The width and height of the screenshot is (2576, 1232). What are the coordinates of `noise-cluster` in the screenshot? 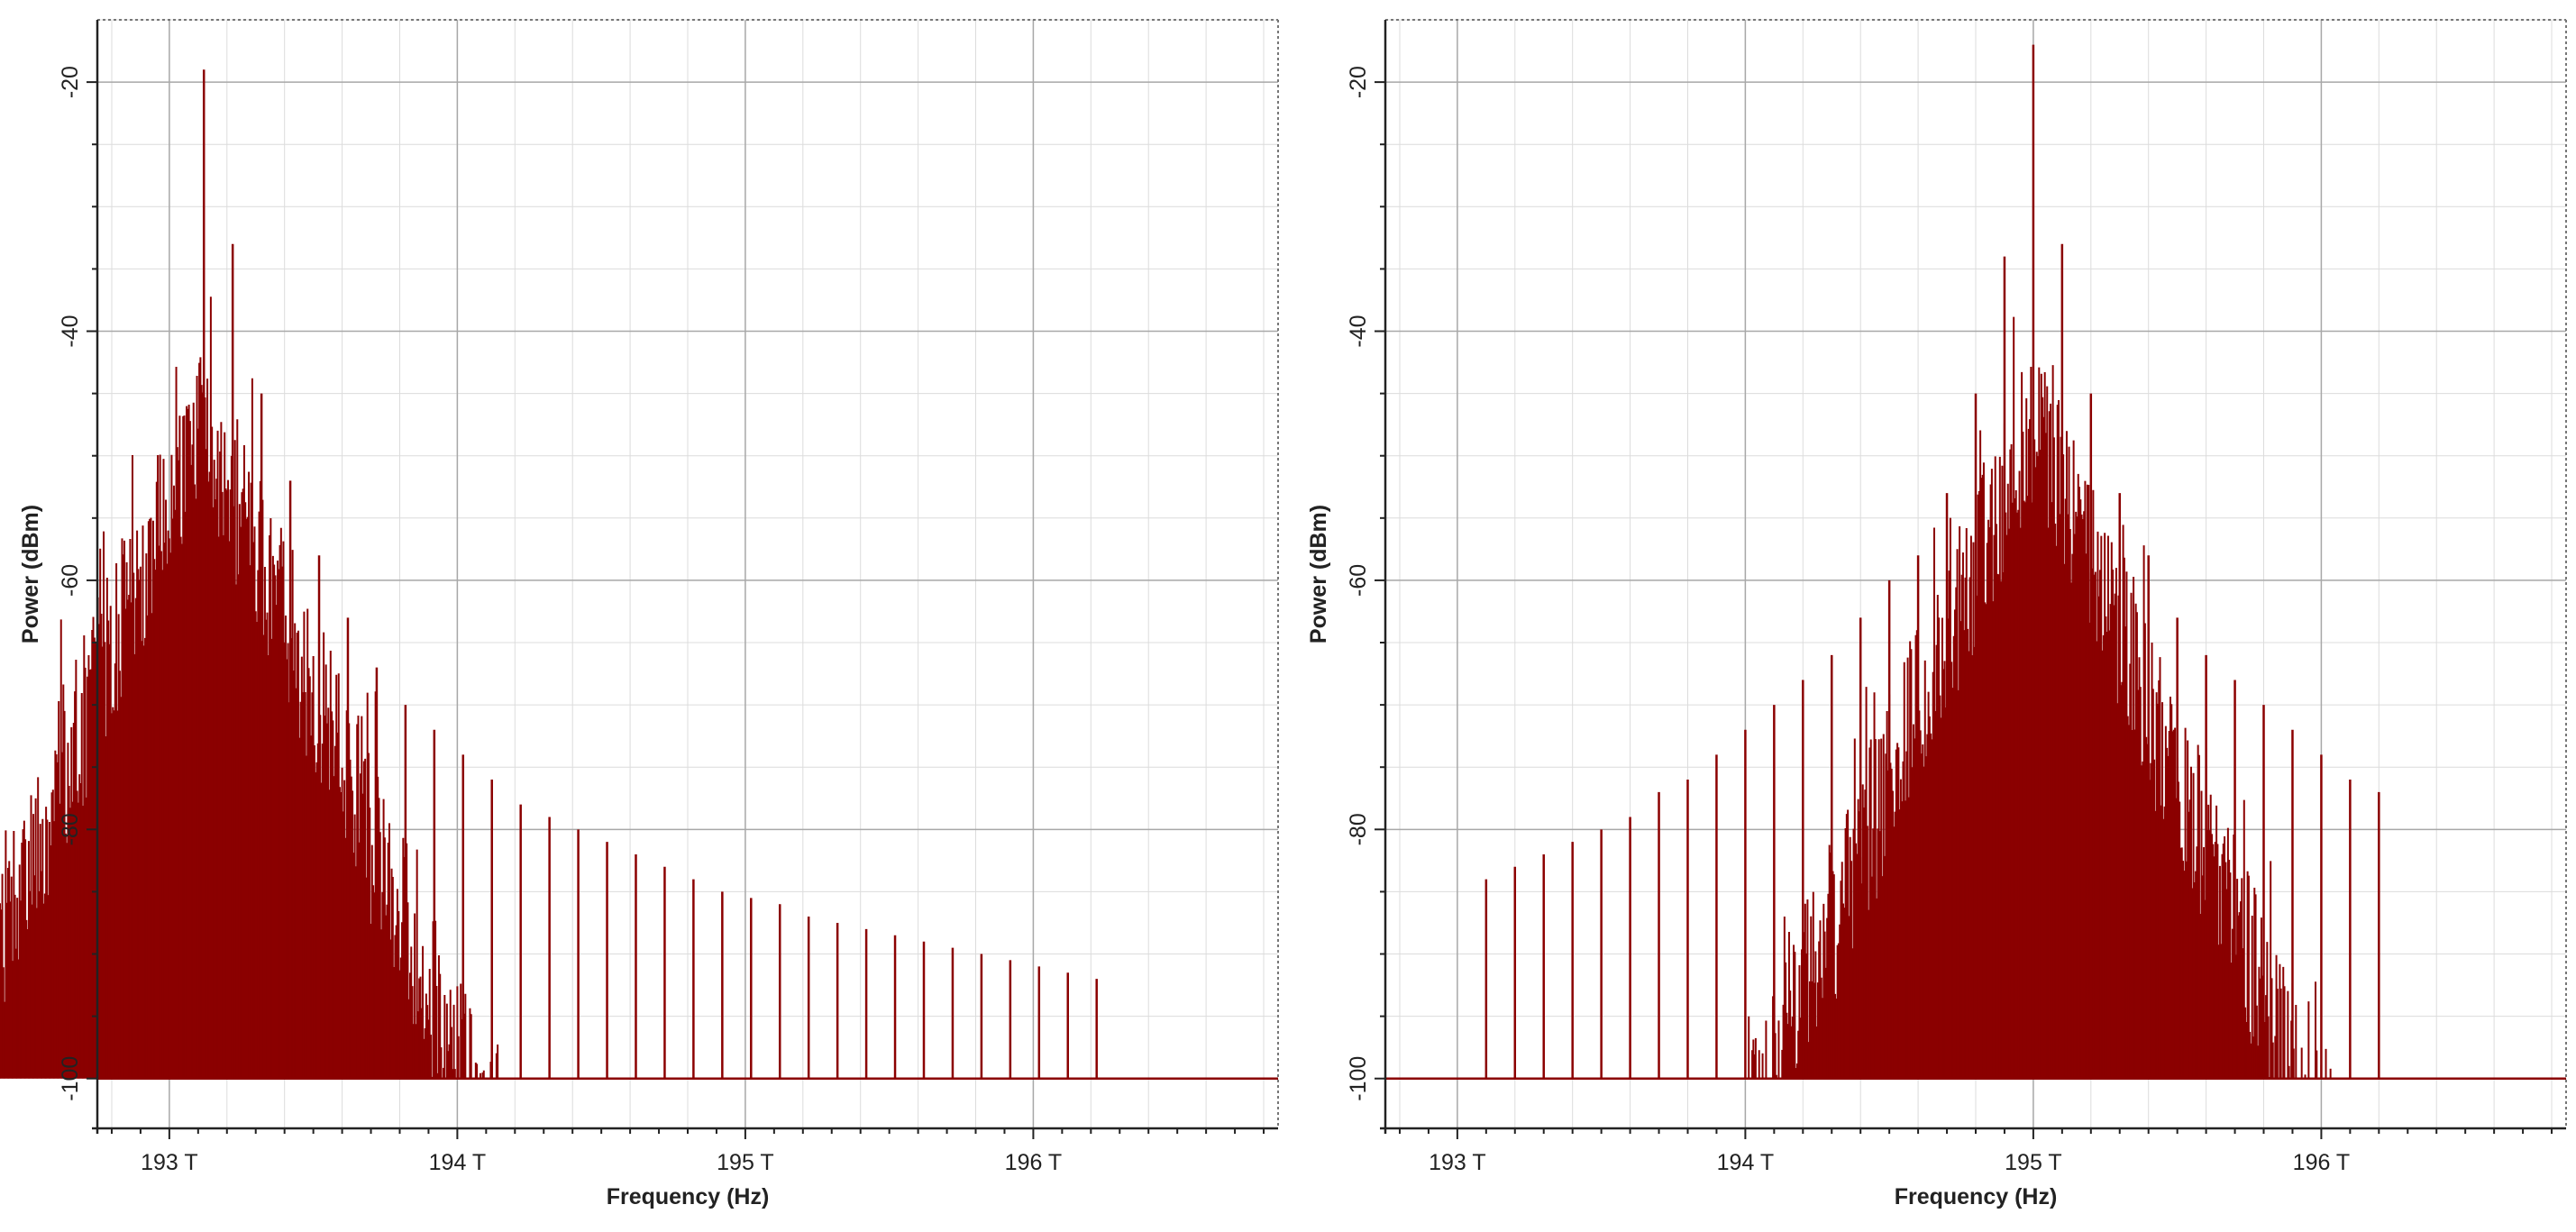 It's located at (2040, 697).